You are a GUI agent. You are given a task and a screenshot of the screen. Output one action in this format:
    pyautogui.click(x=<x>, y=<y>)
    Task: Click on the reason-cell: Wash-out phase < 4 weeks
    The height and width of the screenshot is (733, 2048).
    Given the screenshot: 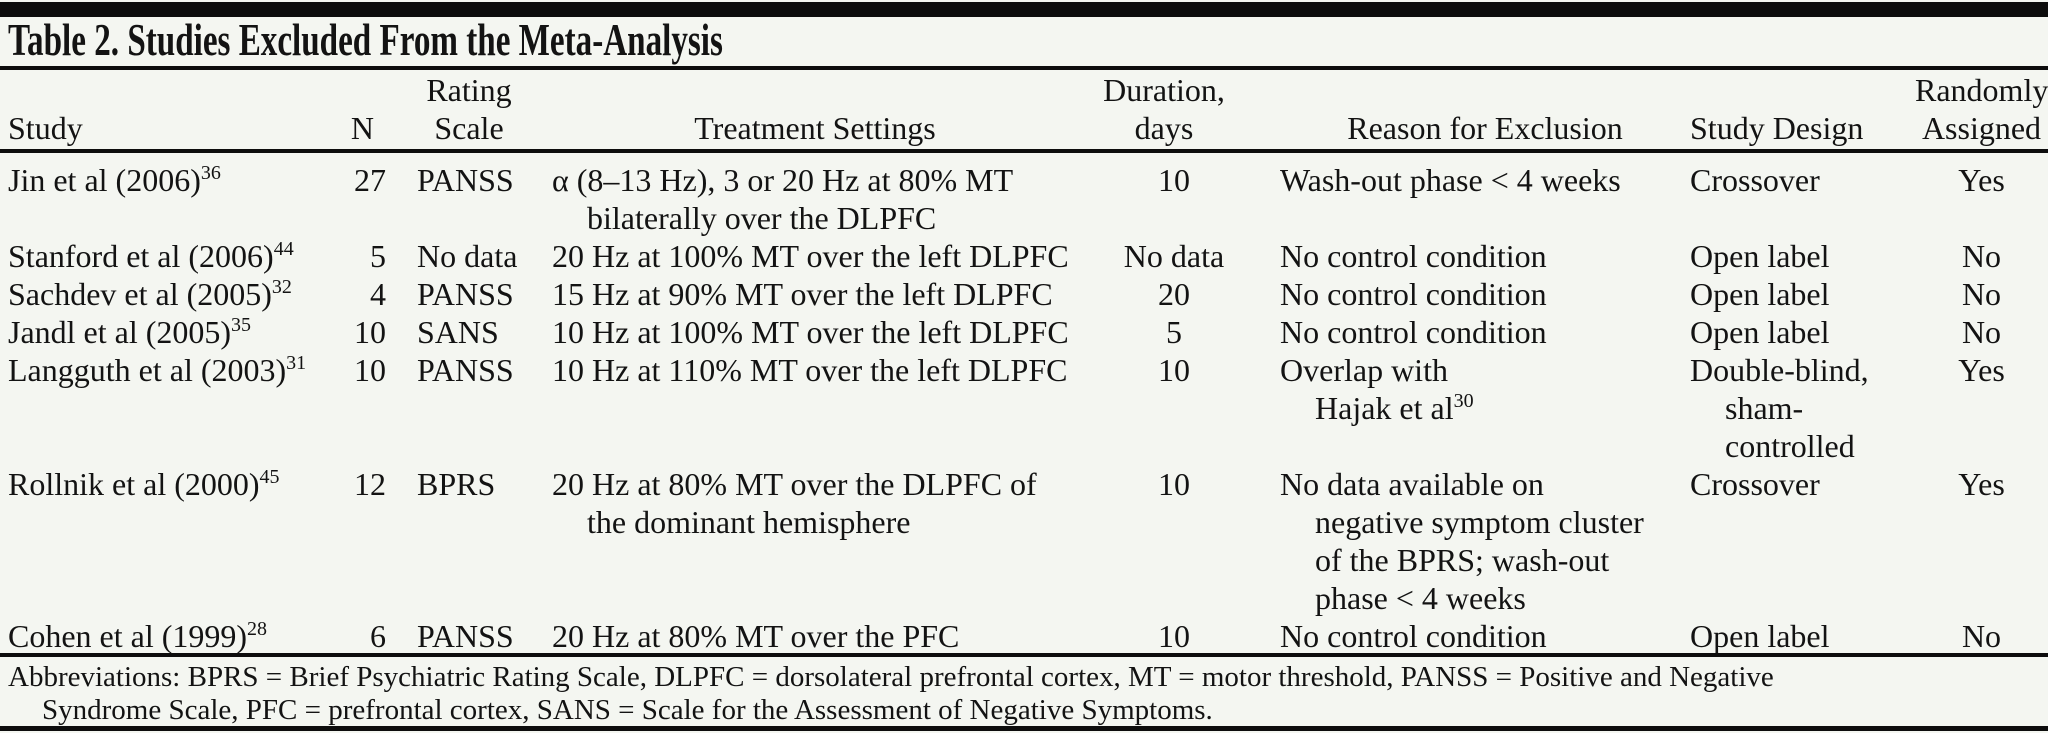 What is the action you would take?
    pyautogui.click(x=1450, y=180)
    